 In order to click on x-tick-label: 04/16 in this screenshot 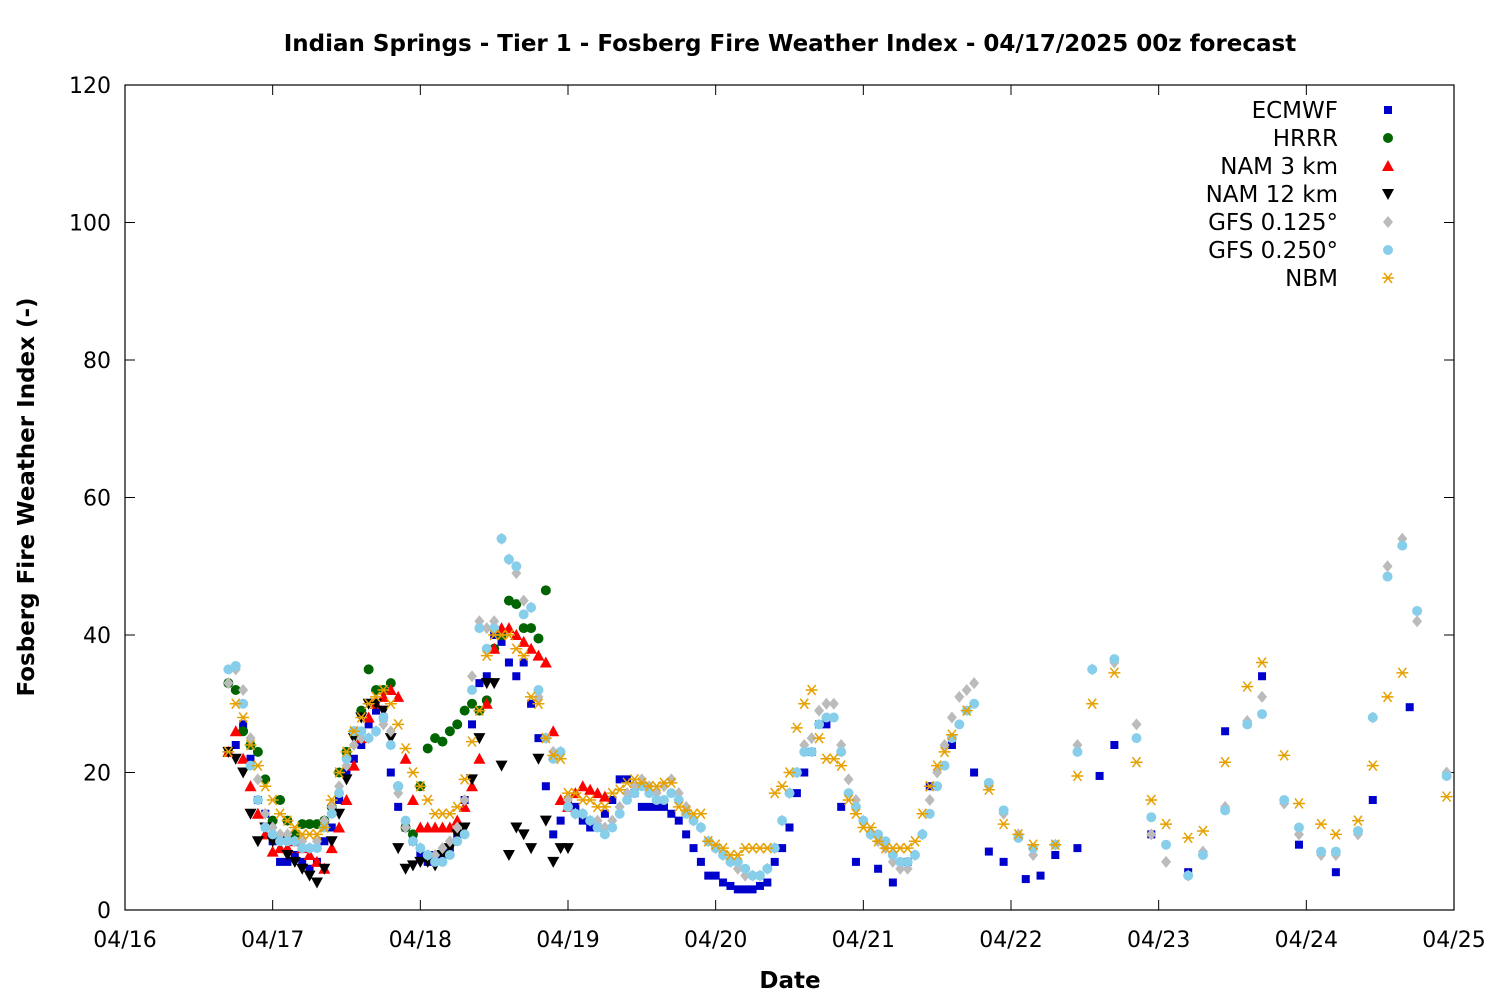, I will do `click(124, 940)`.